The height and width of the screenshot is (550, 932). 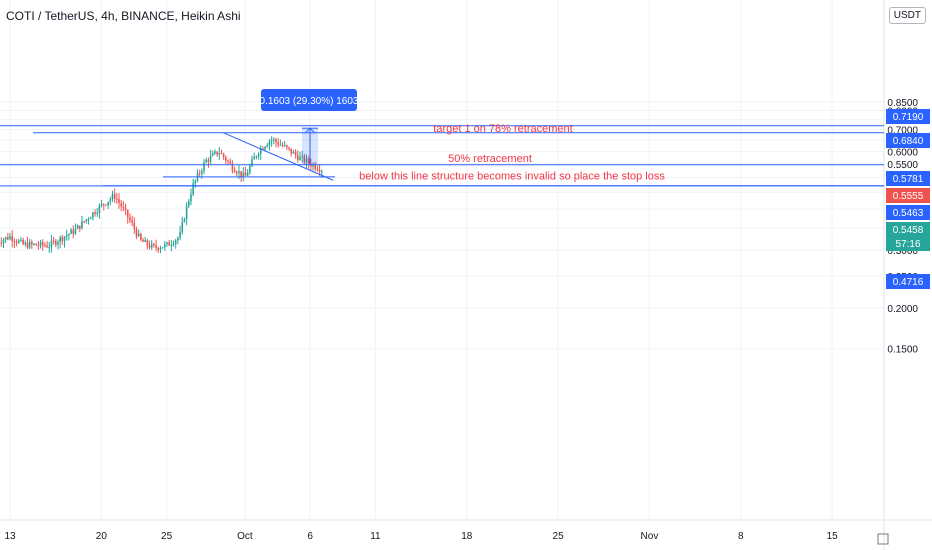 I want to click on price-label: 0.5555, so click(x=908, y=196).